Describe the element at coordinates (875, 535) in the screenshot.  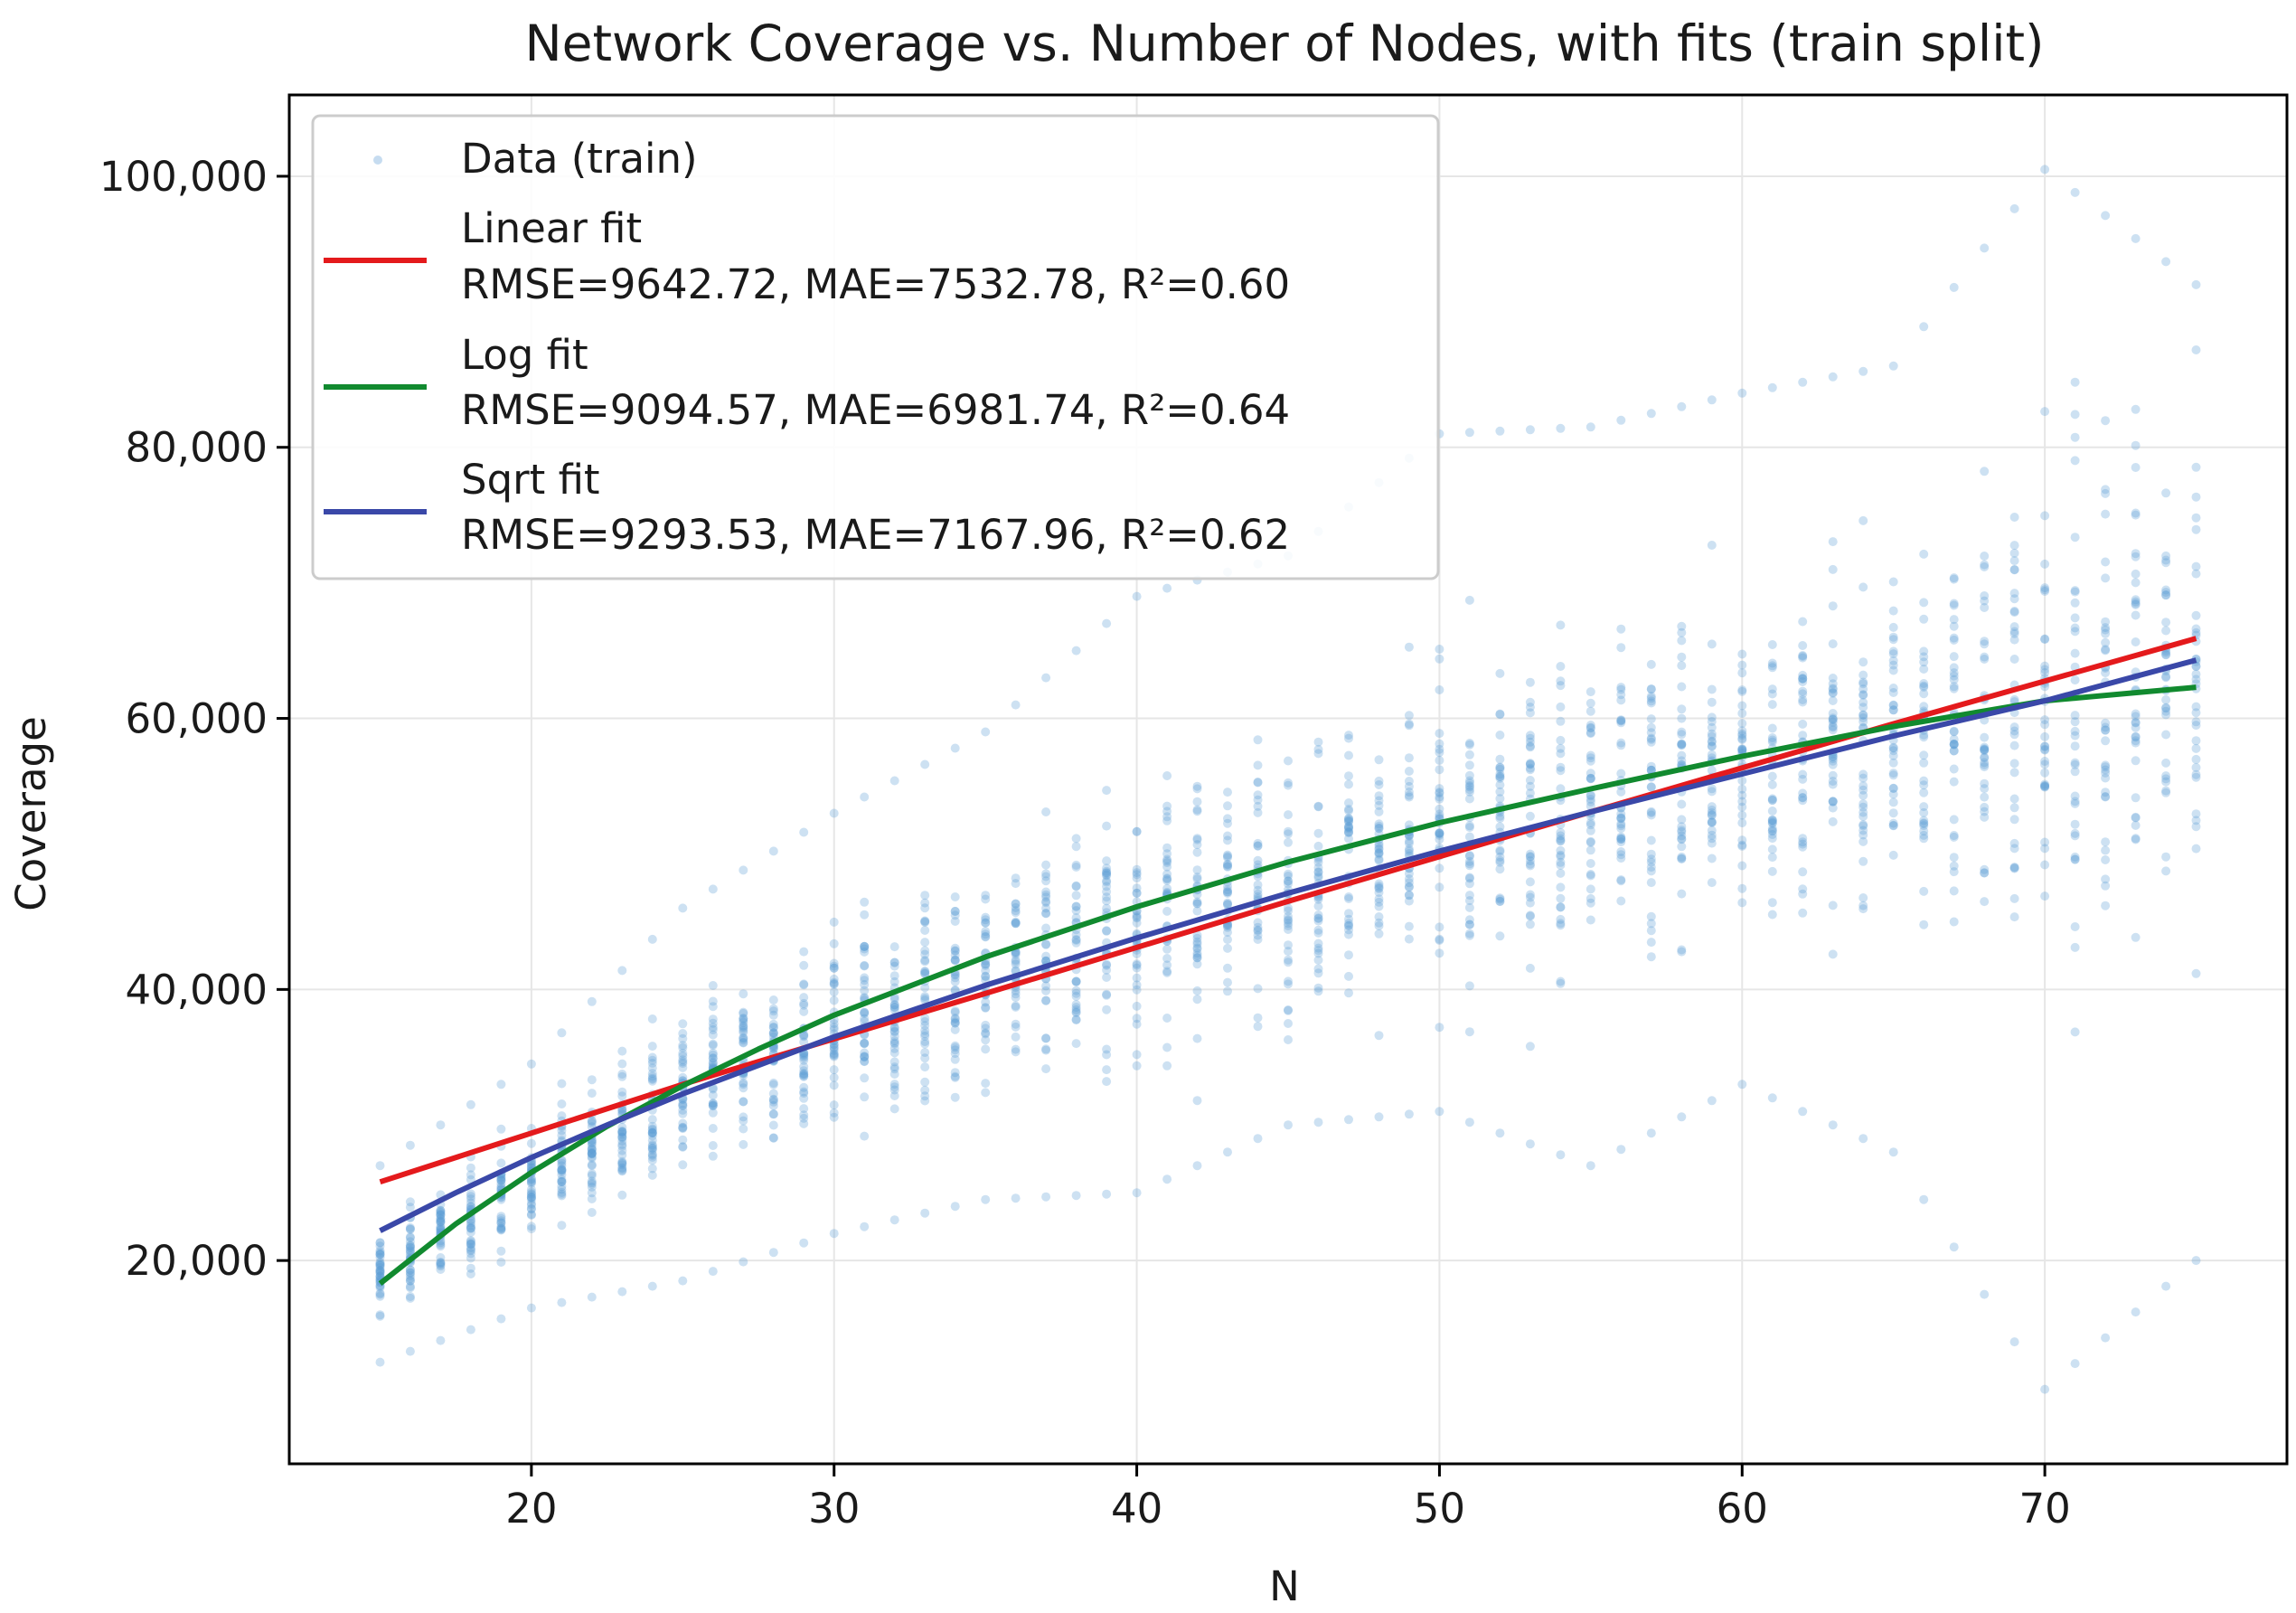
I see `legend-metrics-sqrt: RMSE=9293.53, MAE=7167.96, R²=0.62` at that location.